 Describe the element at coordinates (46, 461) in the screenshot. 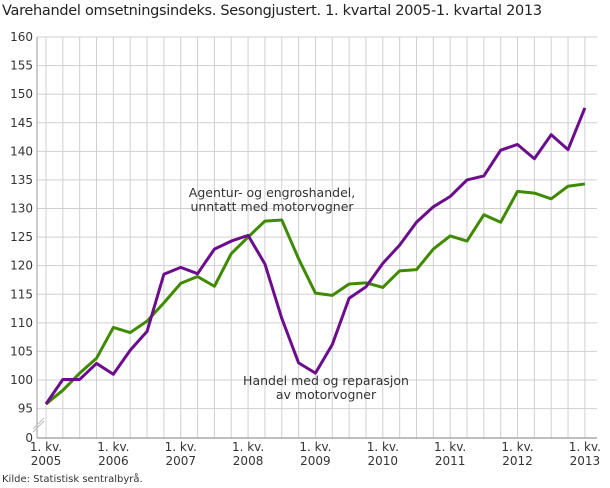

I see `x-tick-label: 2005` at that location.